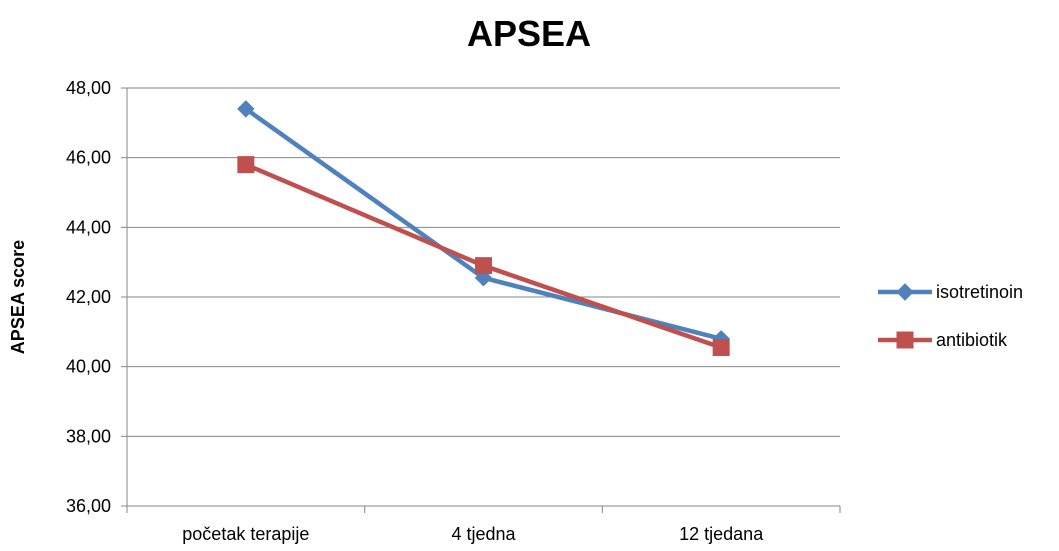 Image resolution: width=1059 pixels, height=551 pixels. I want to click on y-tick-label: 46,00, so click(88, 158).